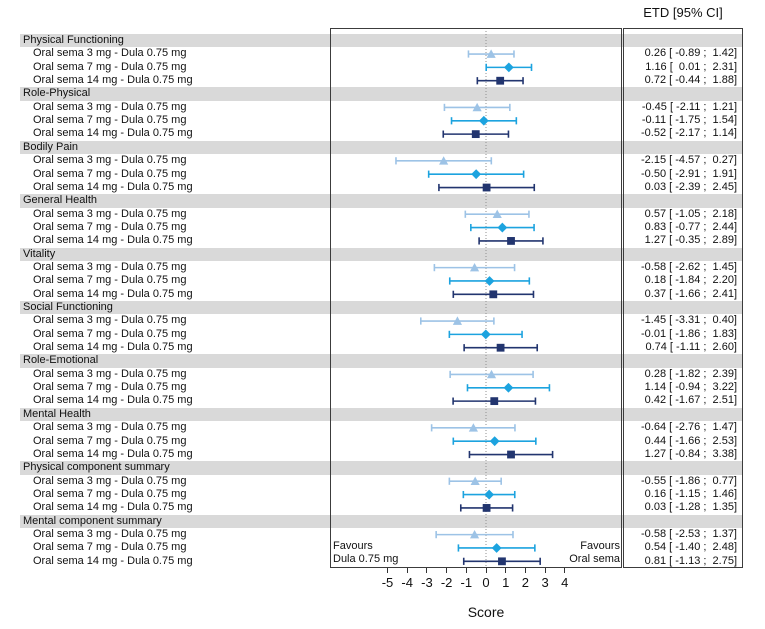 The width and height of the screenshot is (765, 629). Describe the element at coordinates (381, 41) in the screenshot. I see `group-header-row: Physical Functioning` at that location.